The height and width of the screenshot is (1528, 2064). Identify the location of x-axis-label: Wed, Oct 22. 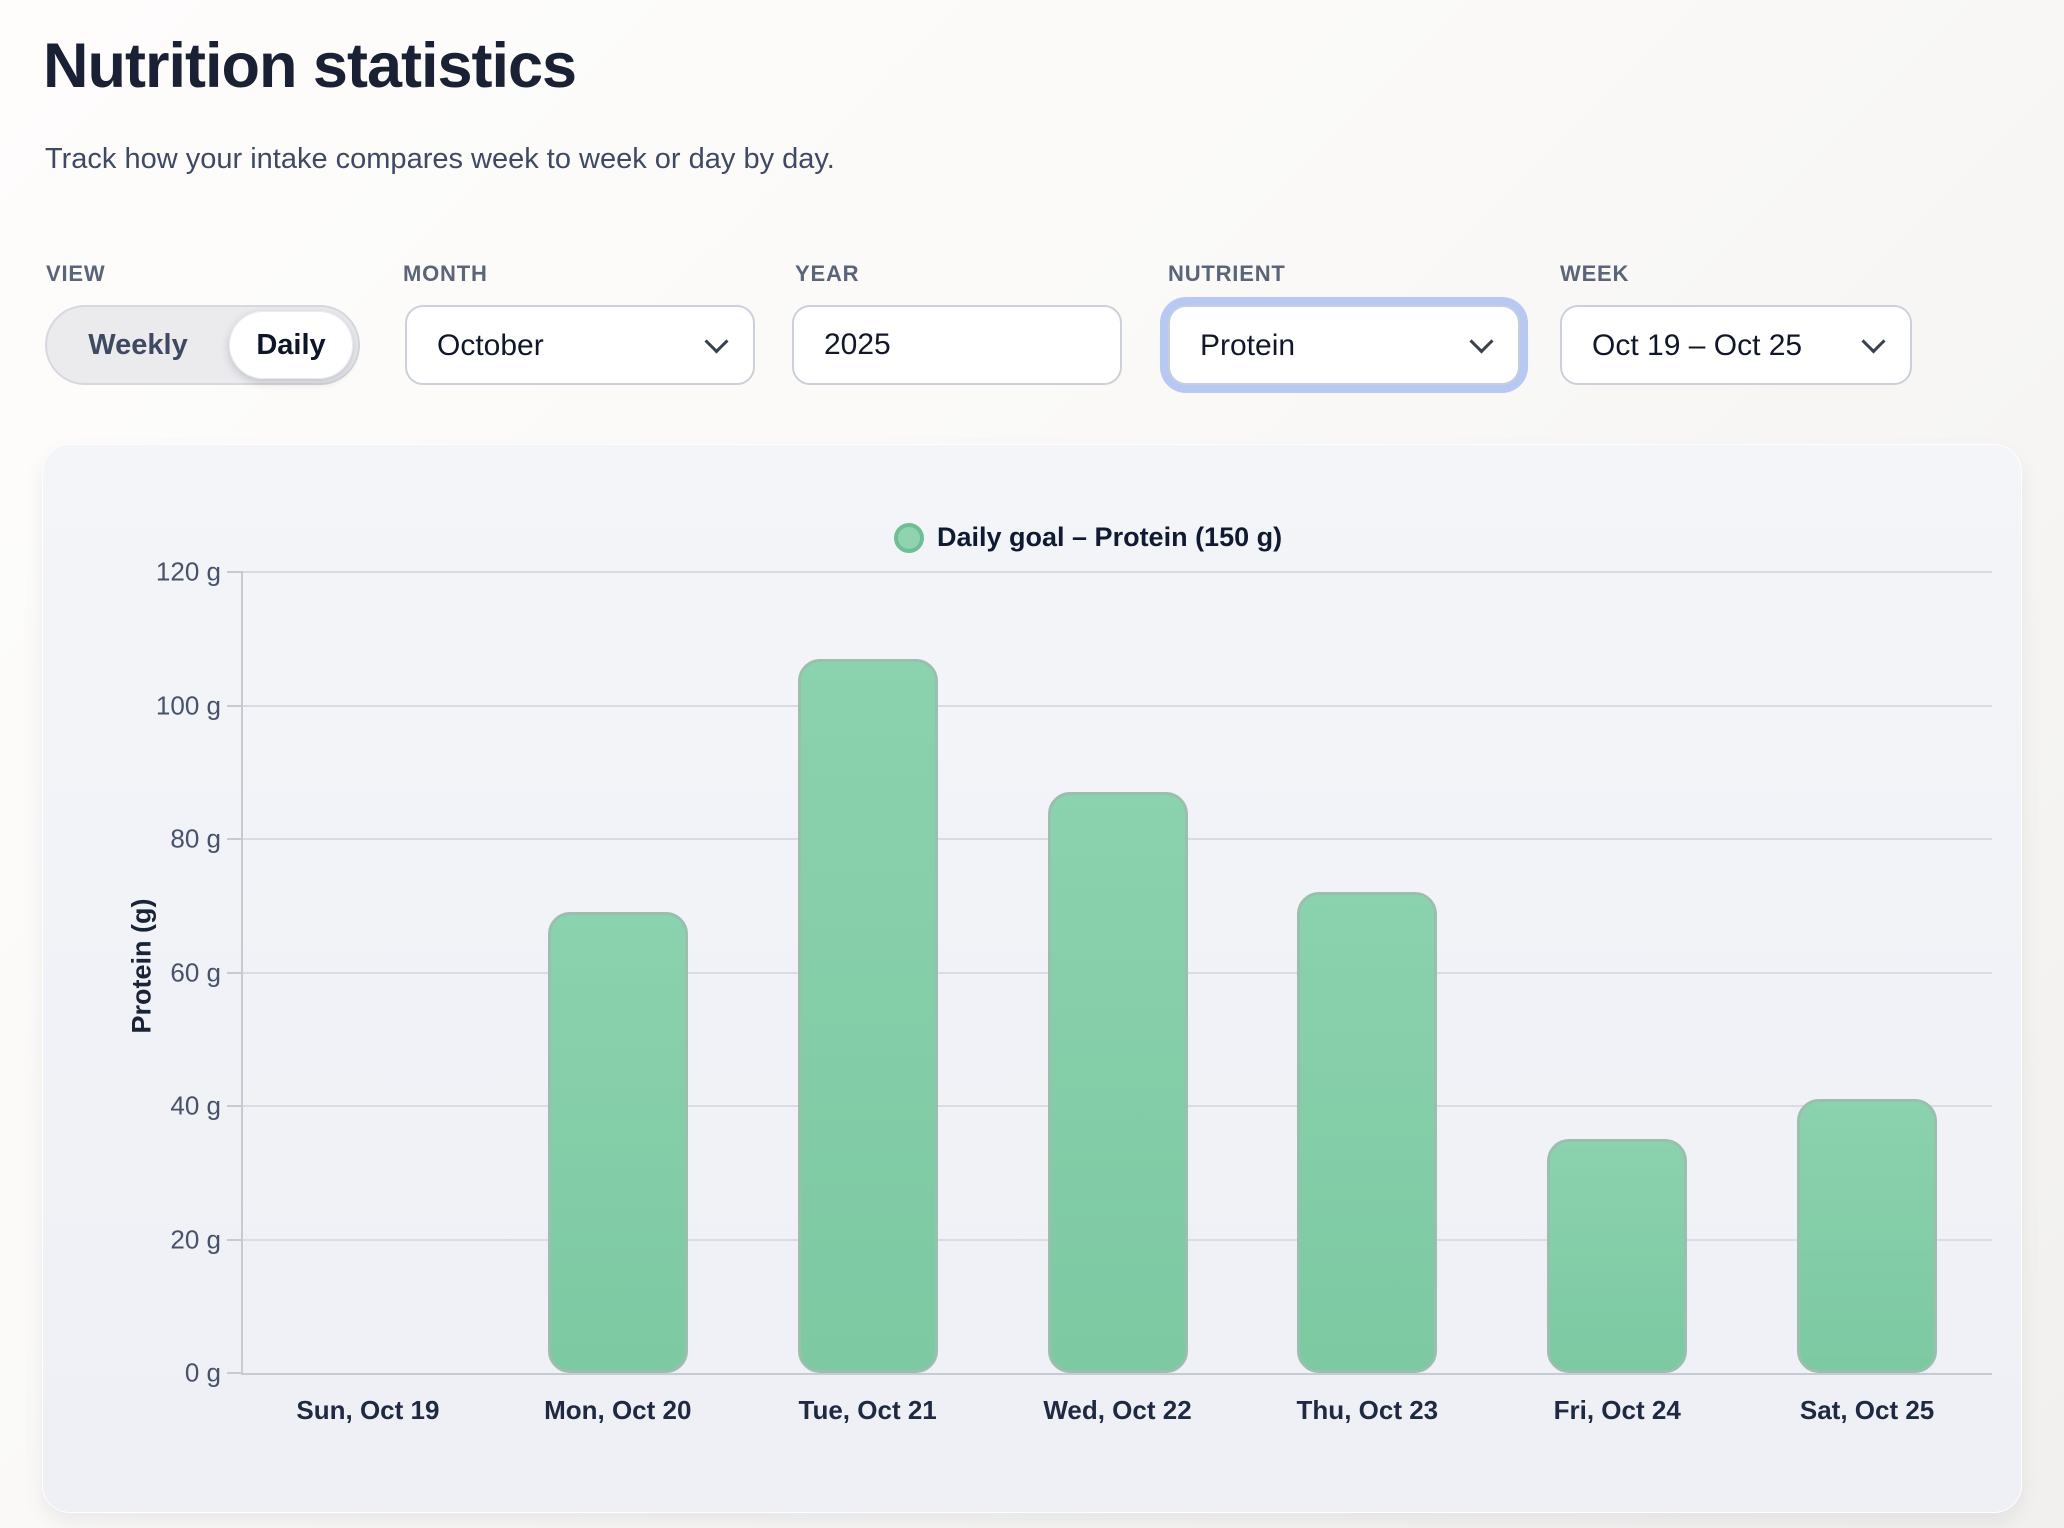
(1117, 1410).